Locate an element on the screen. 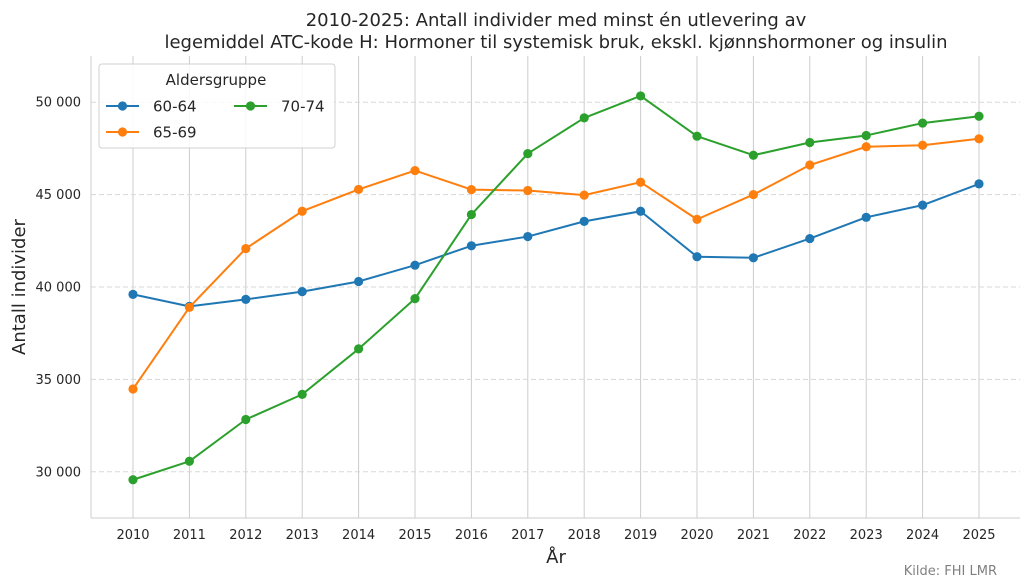 This screenshot has height=588, width=1030. legend-label: 70-74 is located at coordinates (303, 107).